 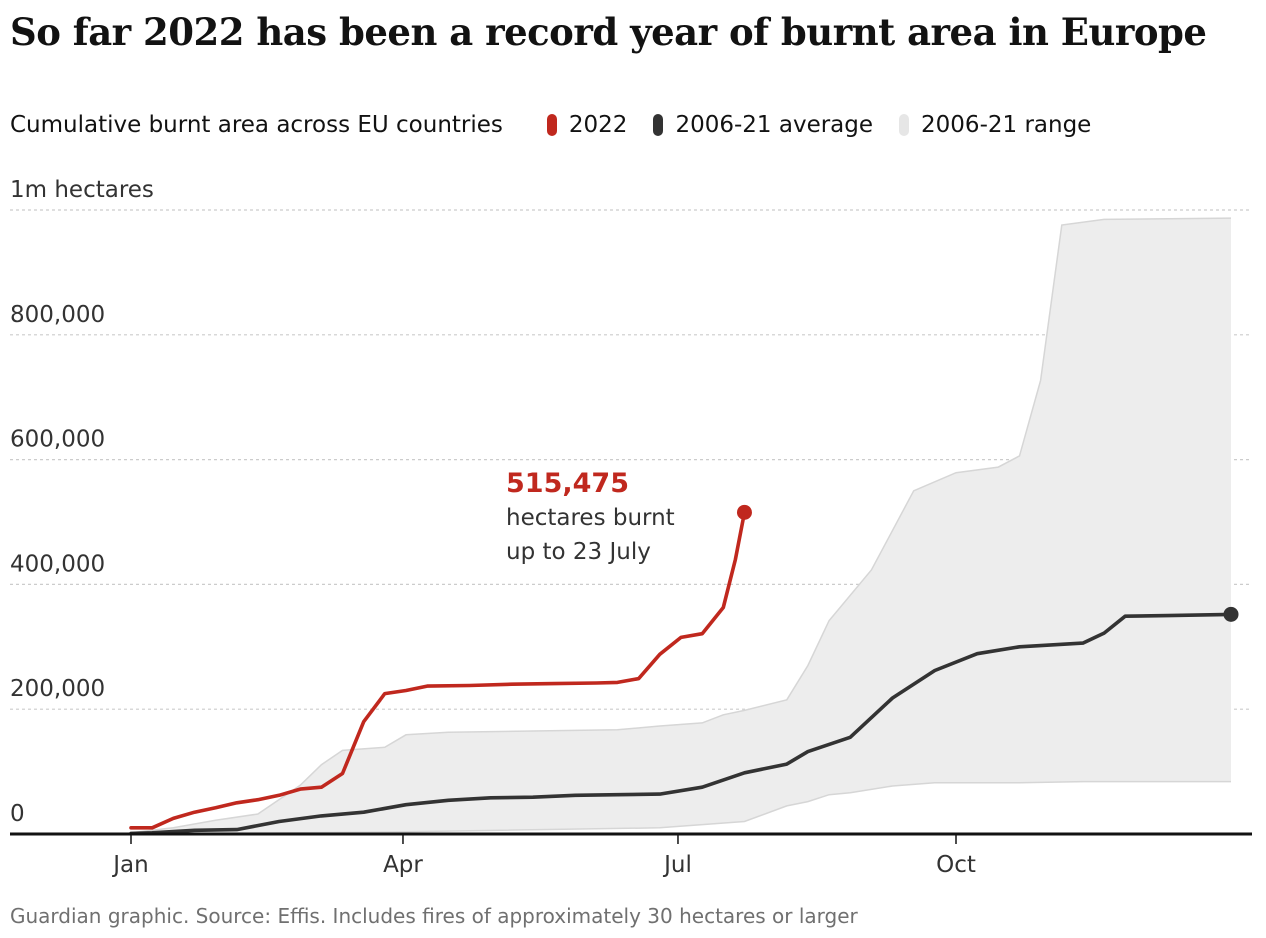 I want to click on y-tick-label-400-000: 400,000, so click(x=57, y=564).